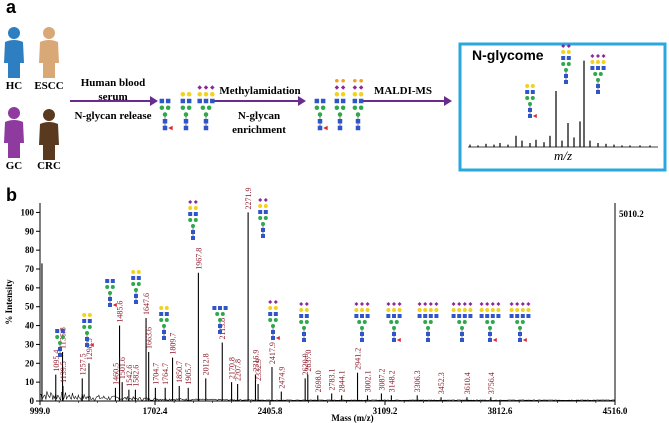 The height and width of the screenshot is (423, 669). Describe the element at coordinates (332, 379) in the screenshot. I see `peak-label: 2783.1` at that location.